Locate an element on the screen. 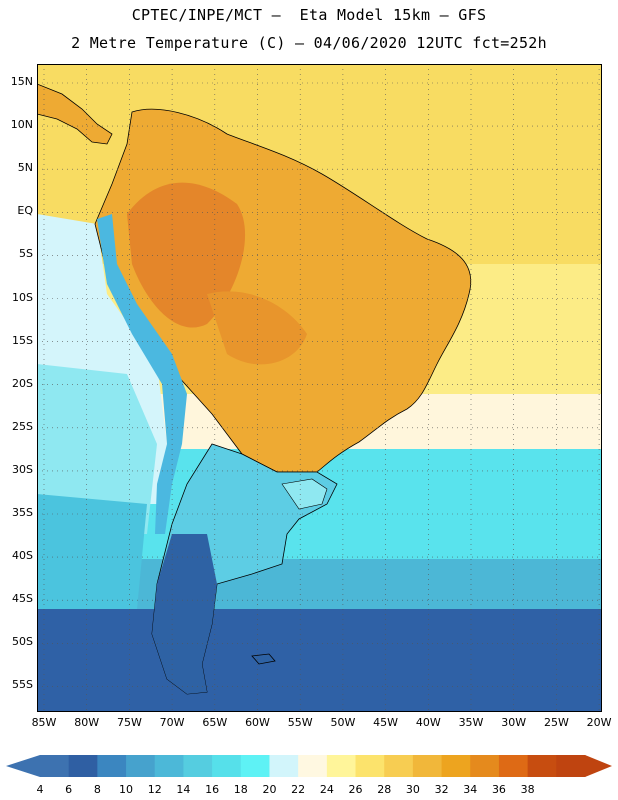 The height and width of the screenshot is (800, 618). colorbar-tick-label: 4 is located at coordinates (40, 789).